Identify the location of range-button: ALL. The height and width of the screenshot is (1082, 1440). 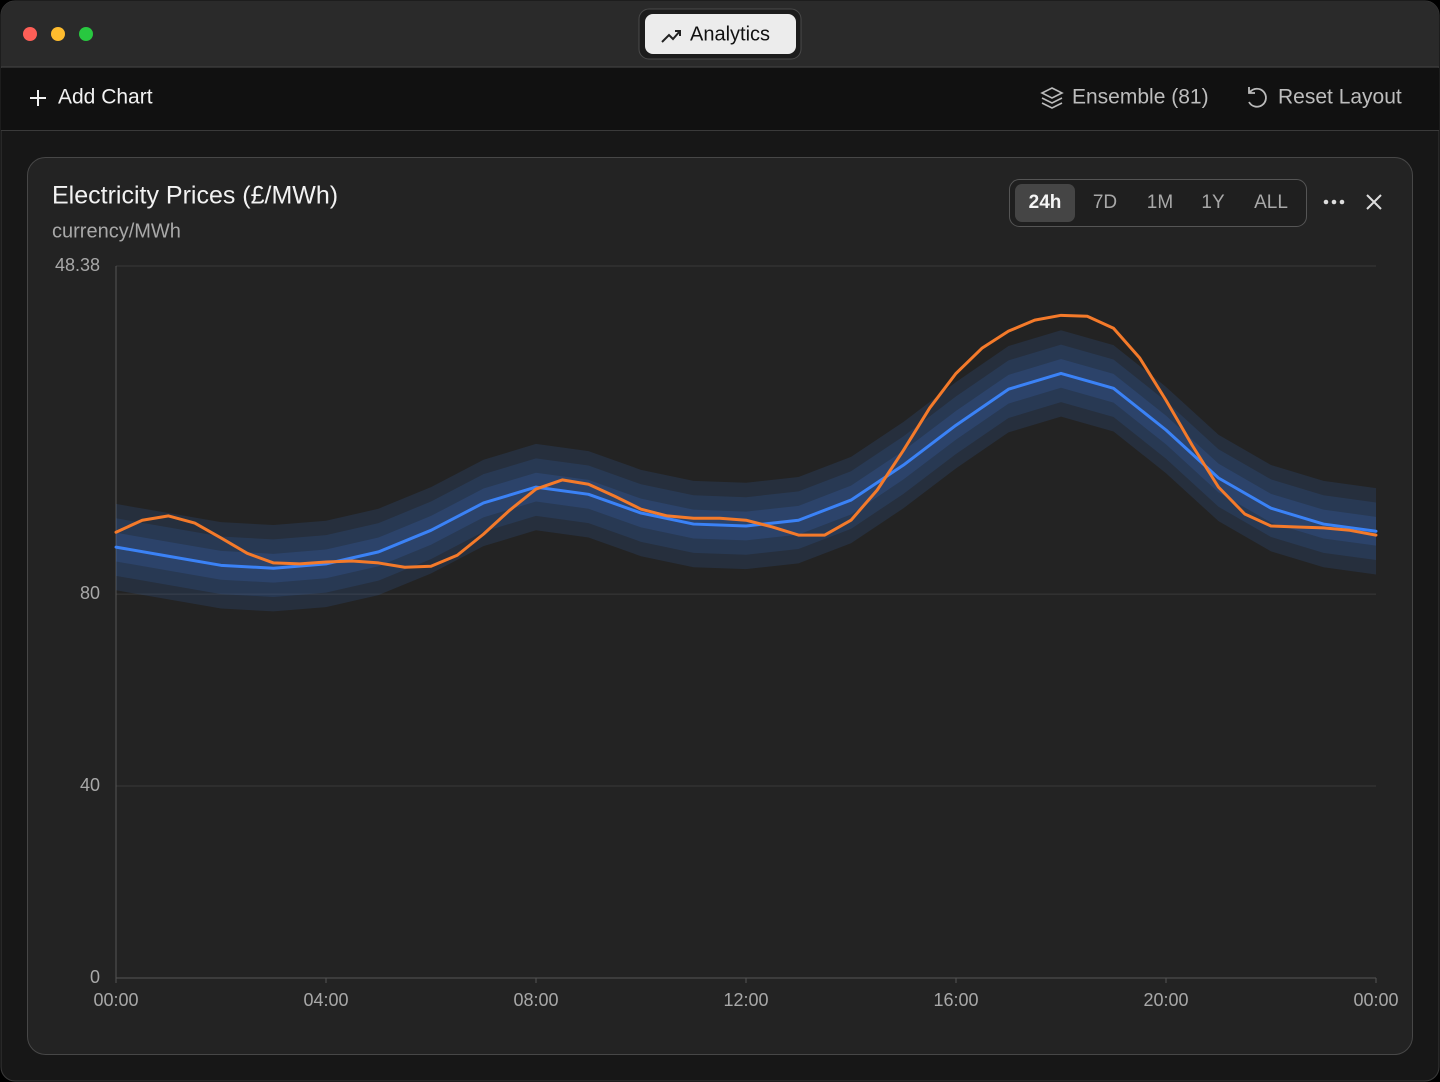
(1271, 202).